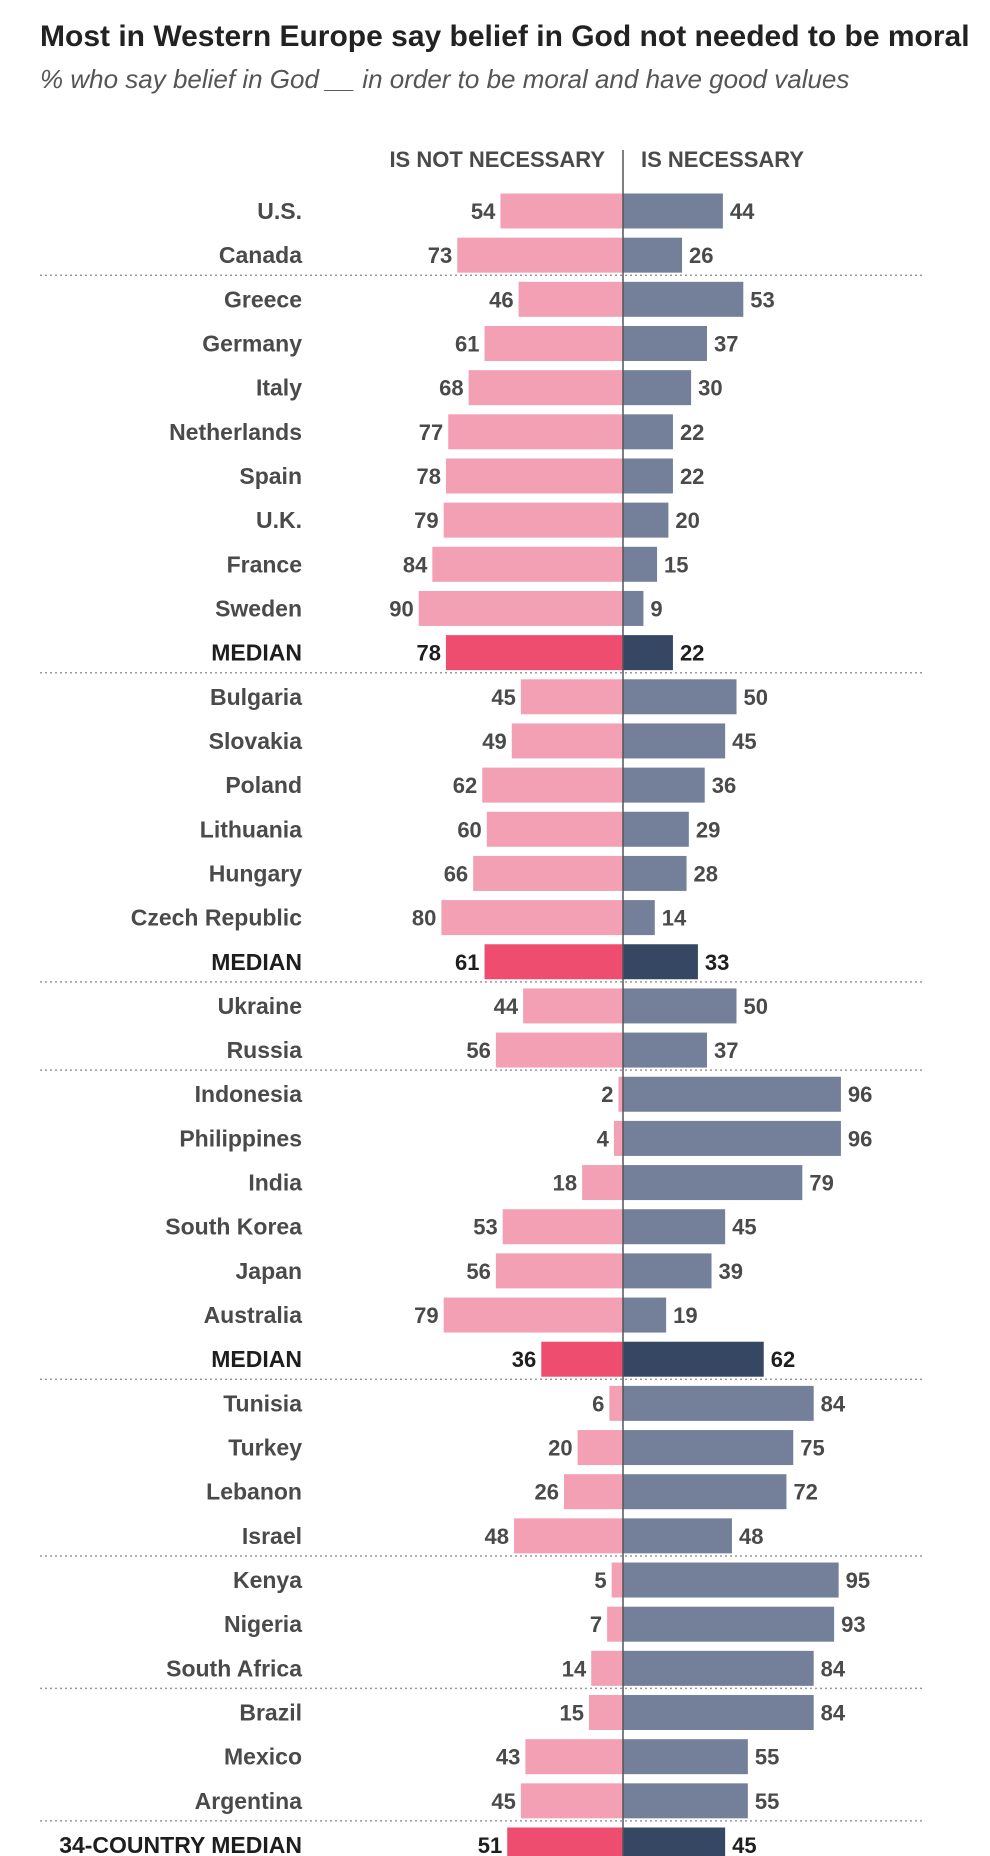 This screenshot has width=990, height=1856. Describe the element at coordinates (235, 432) in the screenshot. I see `country-label: Netherlands` at that location.